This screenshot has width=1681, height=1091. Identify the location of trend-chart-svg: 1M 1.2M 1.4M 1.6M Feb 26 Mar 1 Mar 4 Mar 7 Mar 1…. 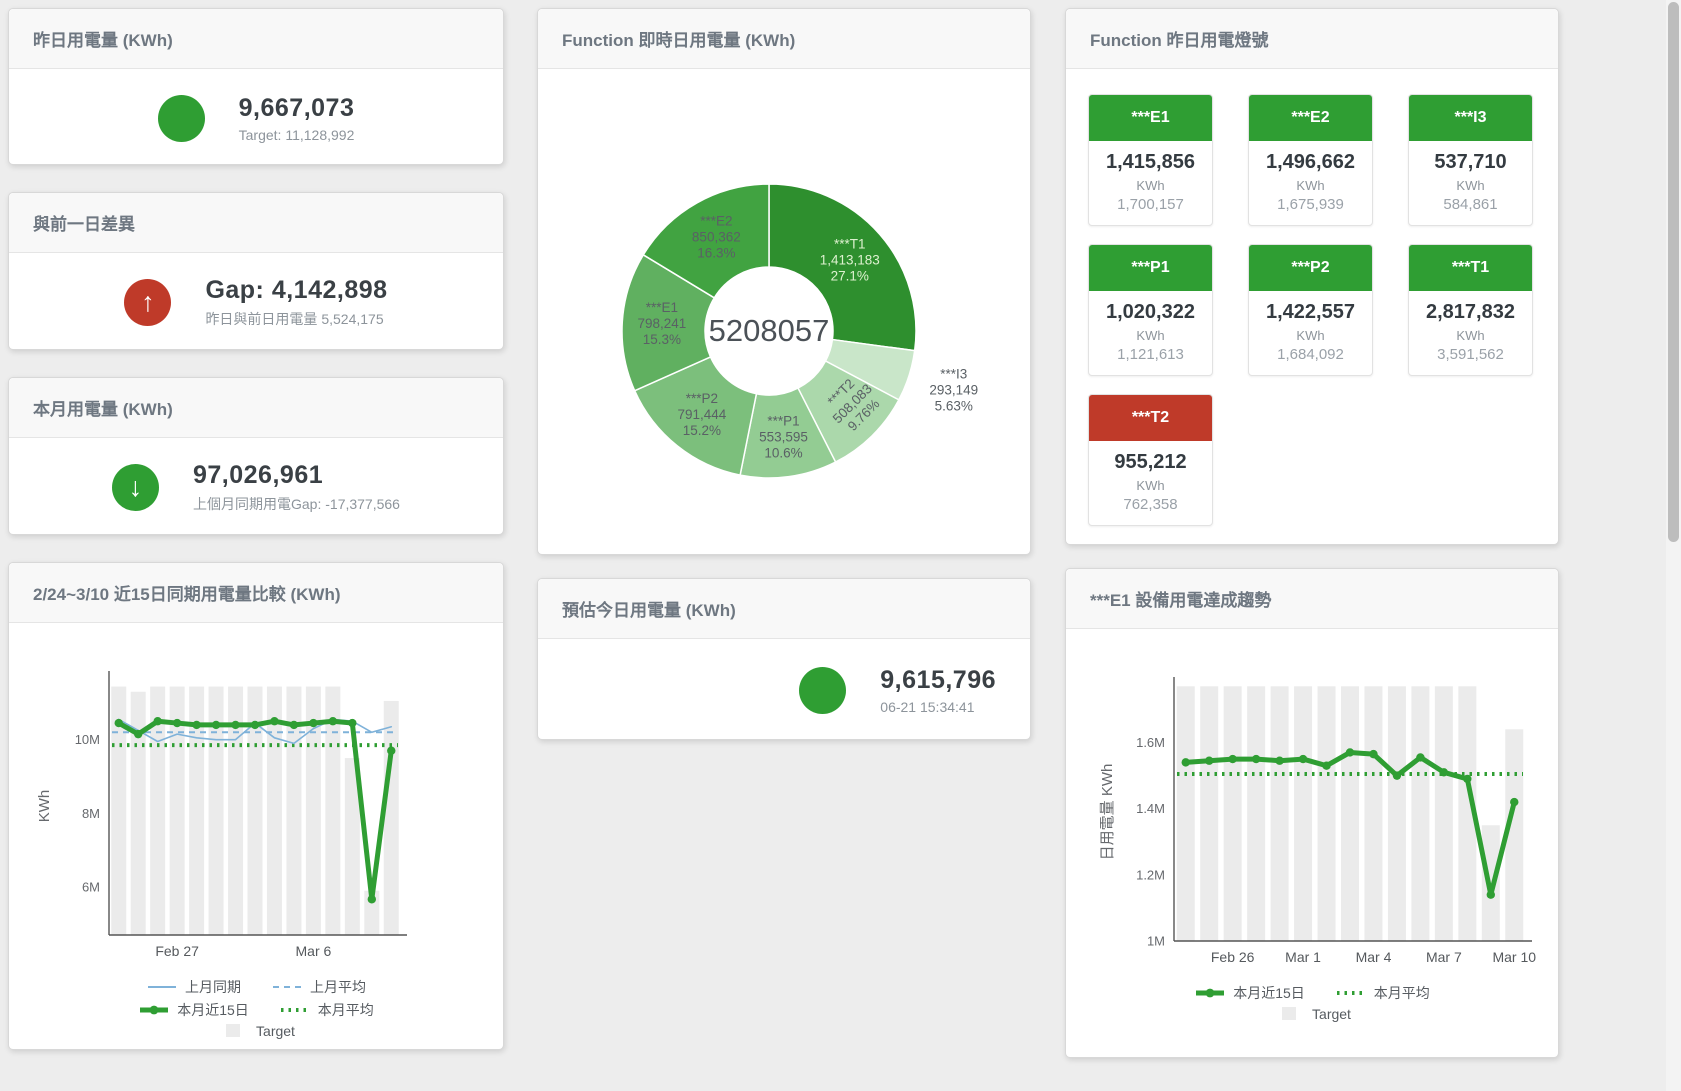
(1317, 821).